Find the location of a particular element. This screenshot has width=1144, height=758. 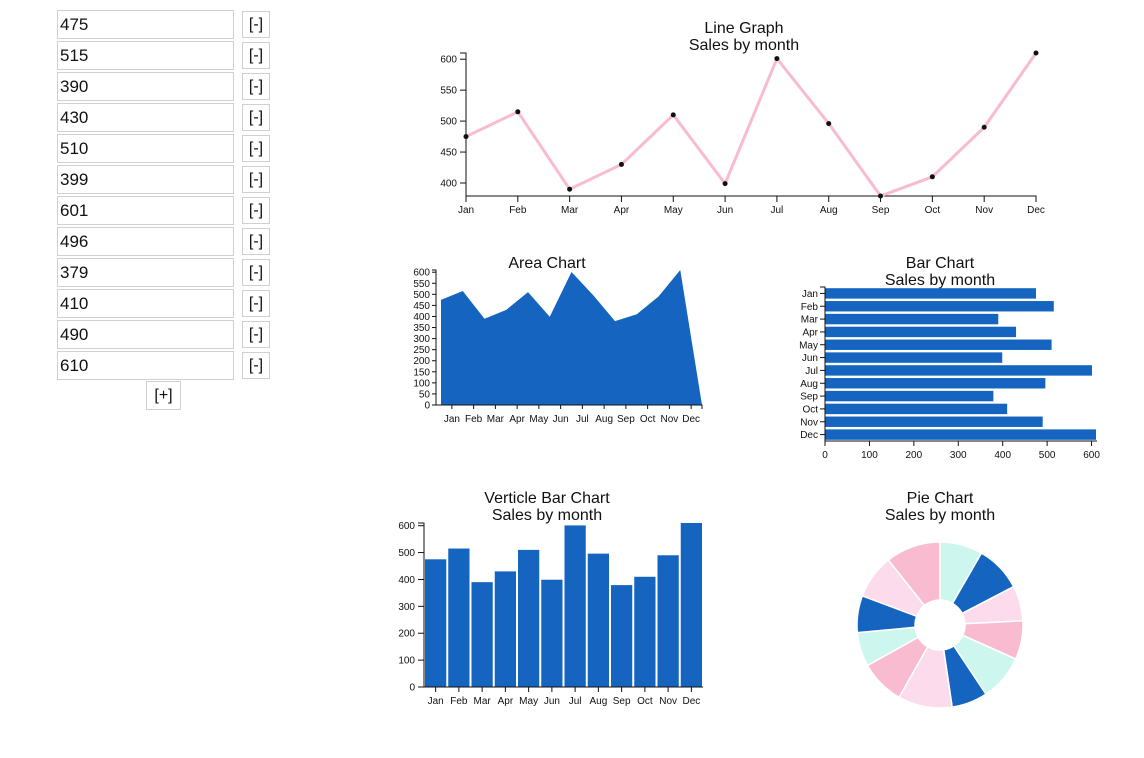

y-tick-label: 350 is located at coordinates (421, 328).